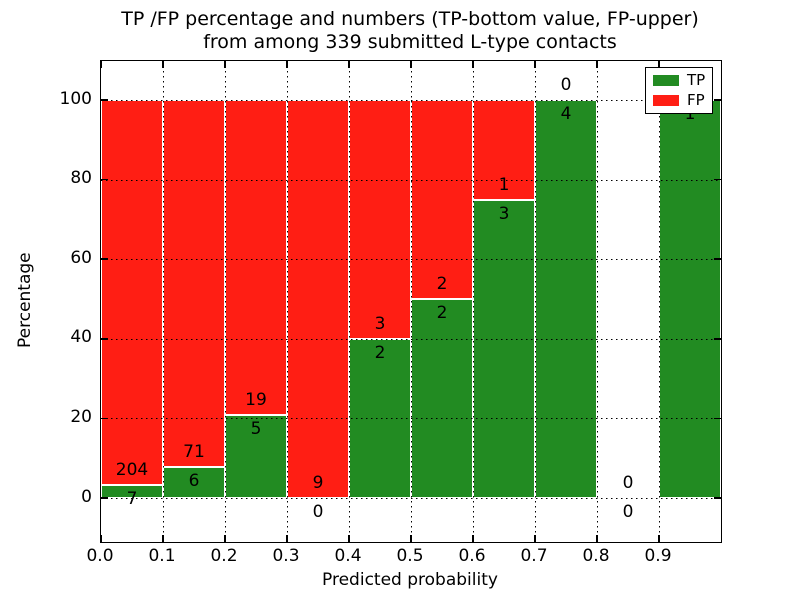  I want to click on count-label-tp: 0, so click(628, 512).